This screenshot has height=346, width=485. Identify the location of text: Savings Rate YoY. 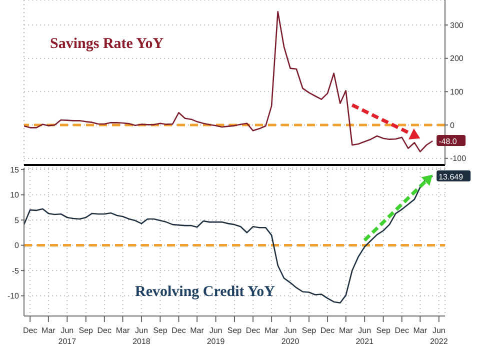
(107, 44).